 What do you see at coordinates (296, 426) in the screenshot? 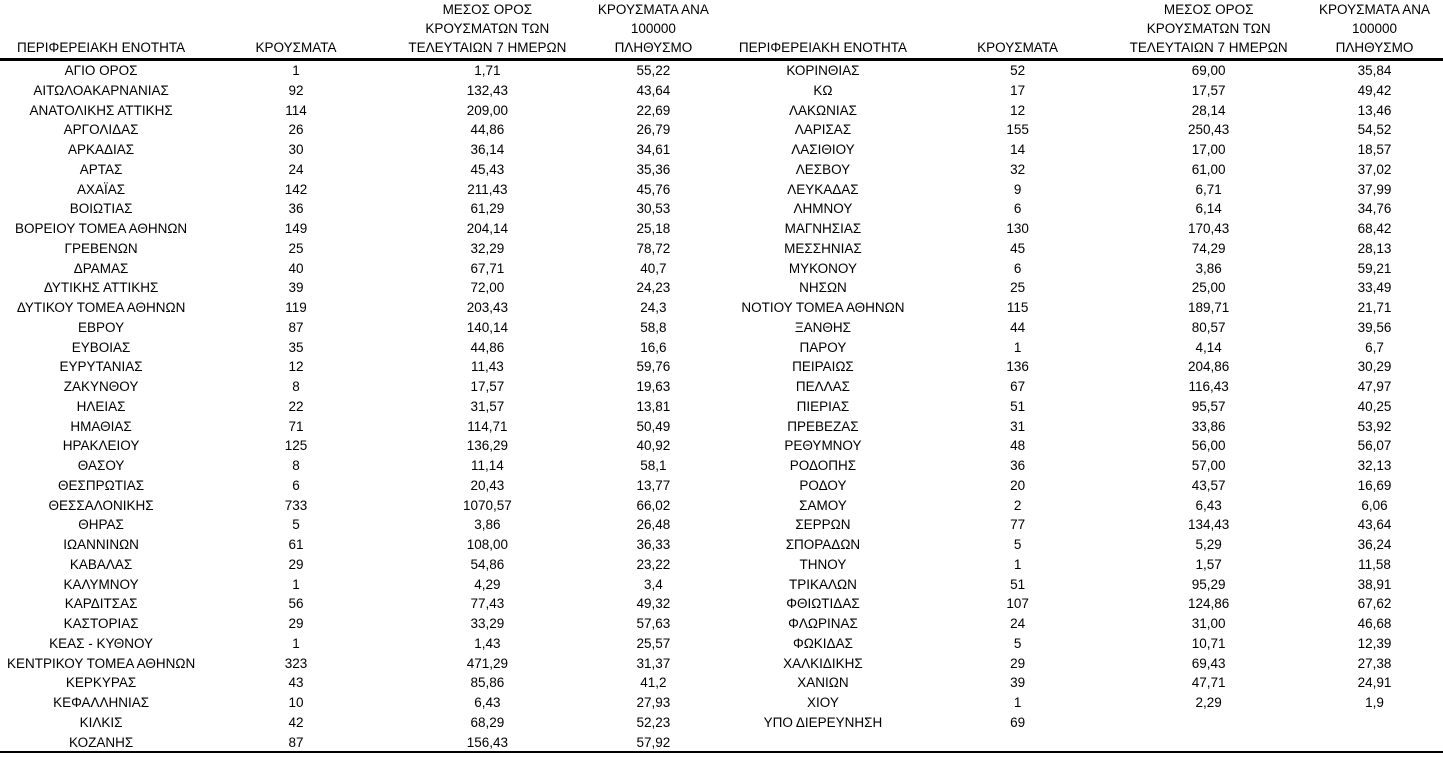
I see `cases-cell: 71` at bounding box center [296, 426].